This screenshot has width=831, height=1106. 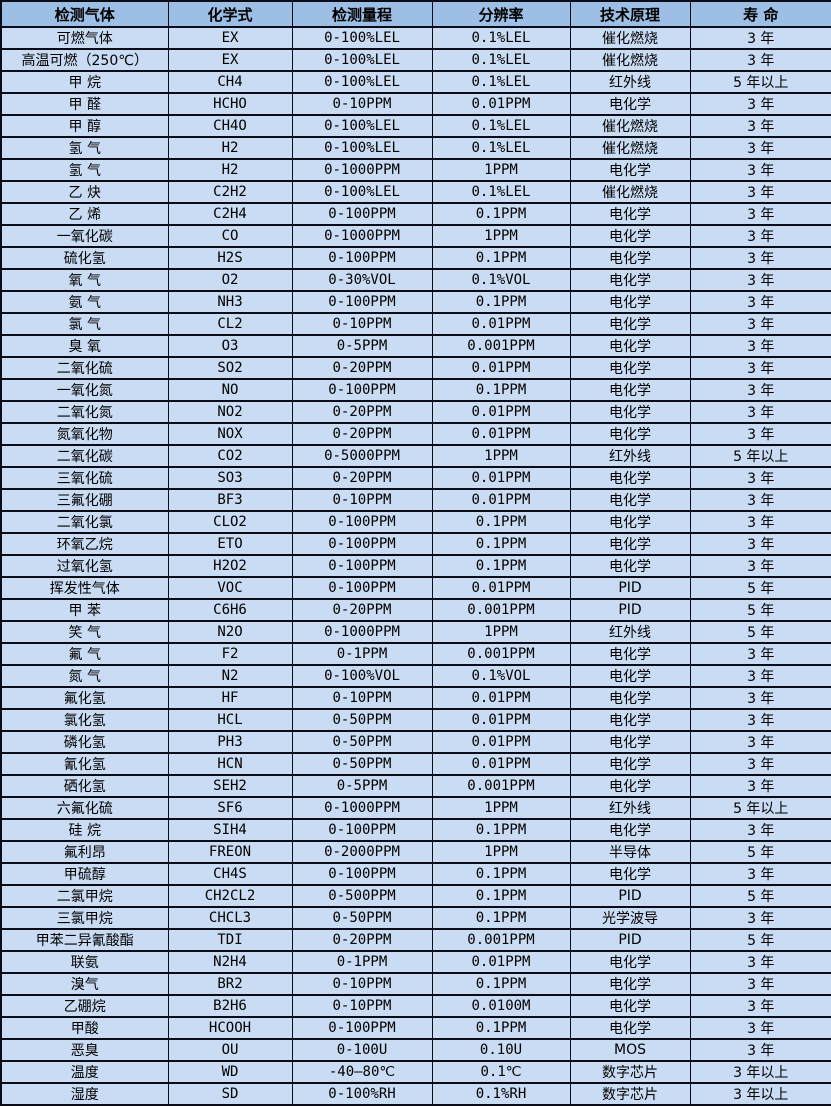 What do you see at coordinates (415, 192) in the screenshot?
I see `table-row: 乙 炔 C2H2 0-100%LEL 0.1%LEL 催化燃烧 3 年` at bounding box center [415, 192].